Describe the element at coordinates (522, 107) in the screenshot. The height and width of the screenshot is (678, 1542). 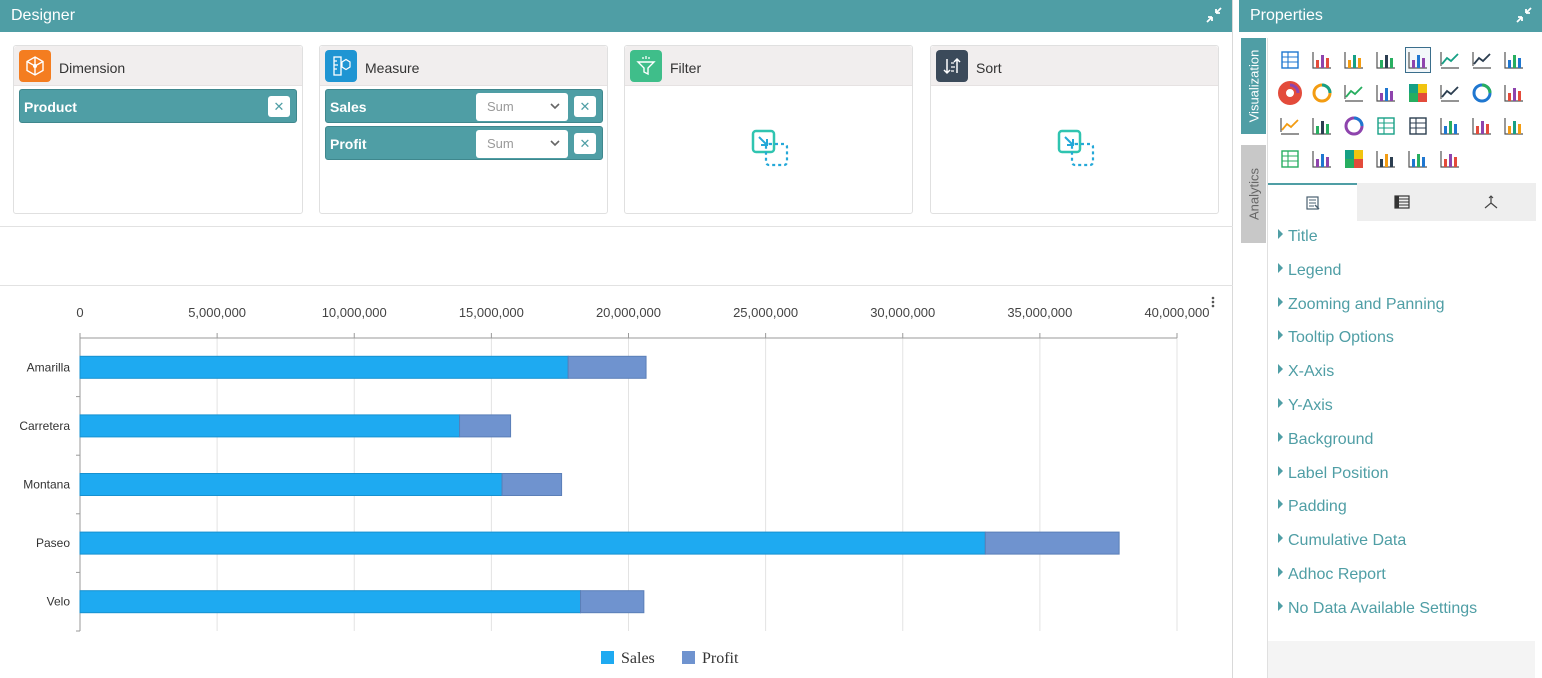
I see `aggregate-select-sales: Sum` at that location.